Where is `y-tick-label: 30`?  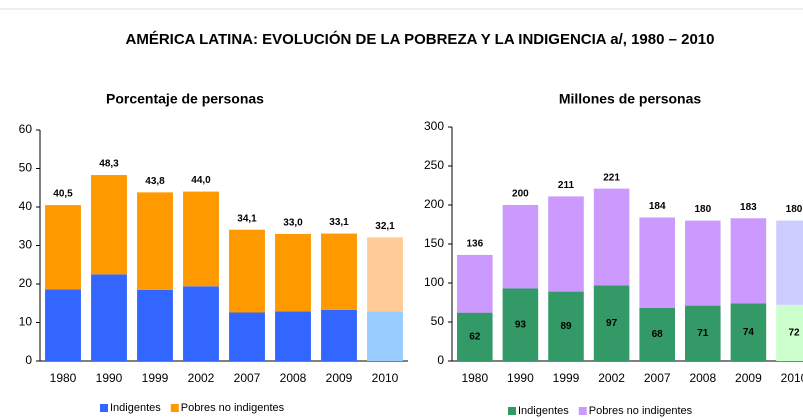 y-tick-label: 30 is located at coordinates (26, 245).